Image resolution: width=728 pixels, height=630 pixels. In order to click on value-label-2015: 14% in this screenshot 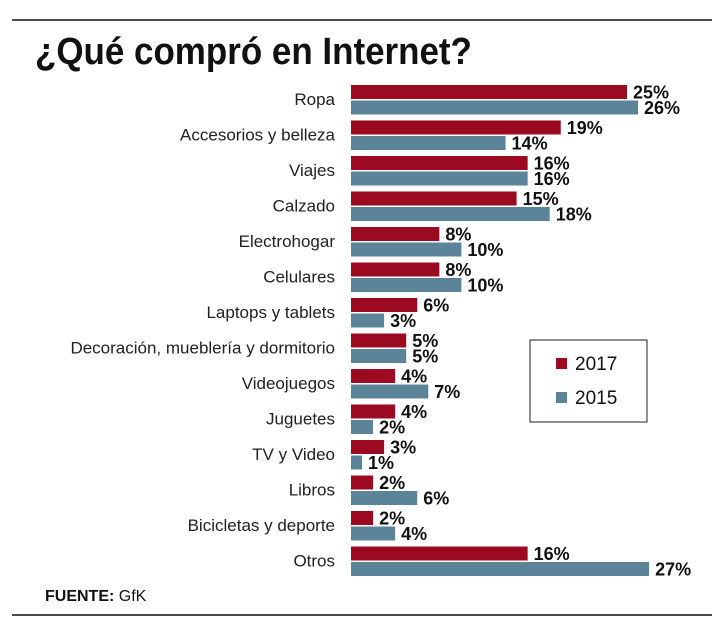, I will do `click(530, 144)`.